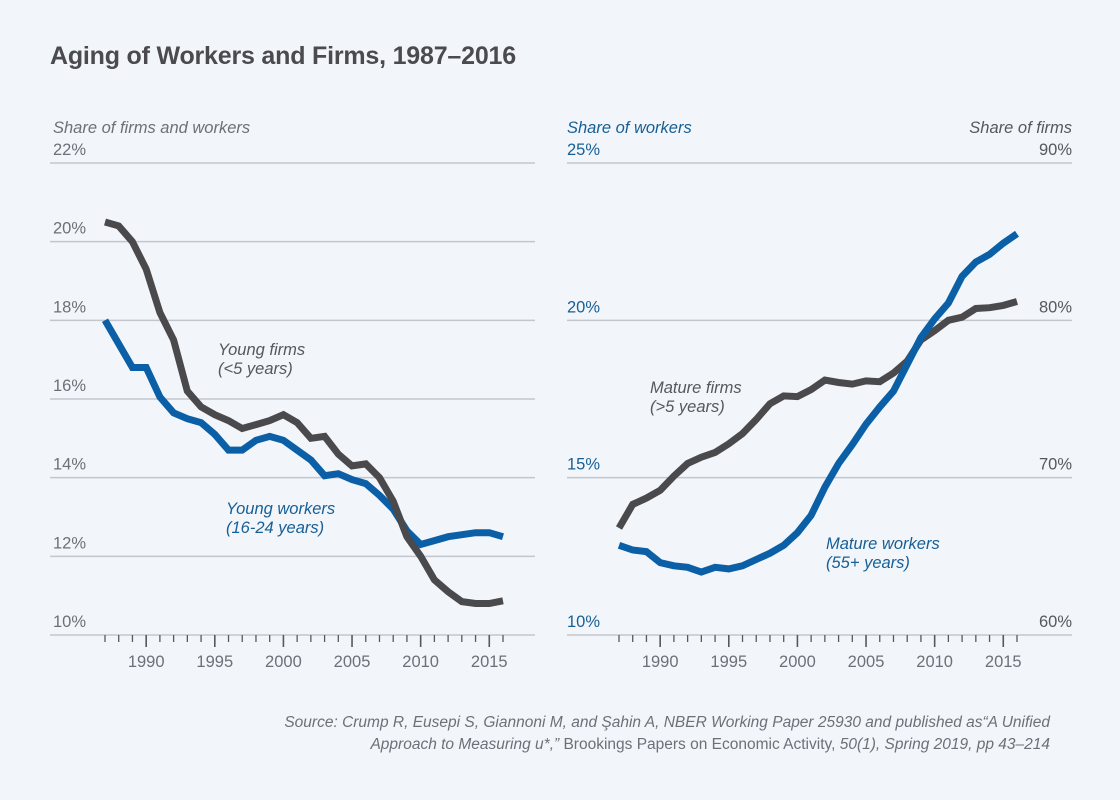 This screenshot has width=1120, height=800. Describe the element at coordinates (816, 414) in the screenshot. I see `series-line-mature-firms` at that location.